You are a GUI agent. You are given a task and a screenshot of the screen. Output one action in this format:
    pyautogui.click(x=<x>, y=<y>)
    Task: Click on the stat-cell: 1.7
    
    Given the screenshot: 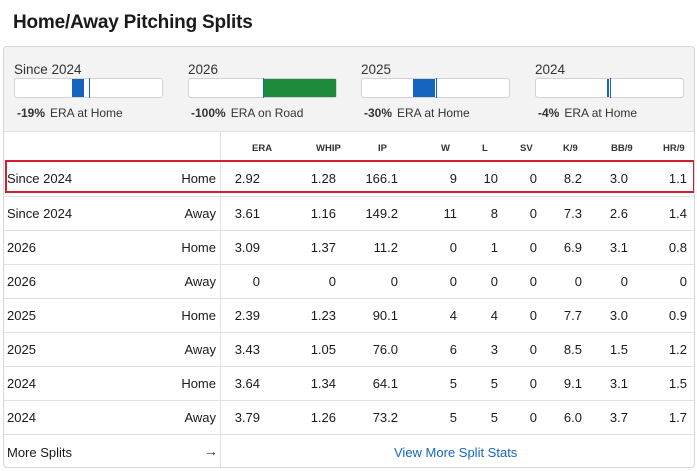 What is the action you would take?
    pyautogui.click(x=677, y=417)
    